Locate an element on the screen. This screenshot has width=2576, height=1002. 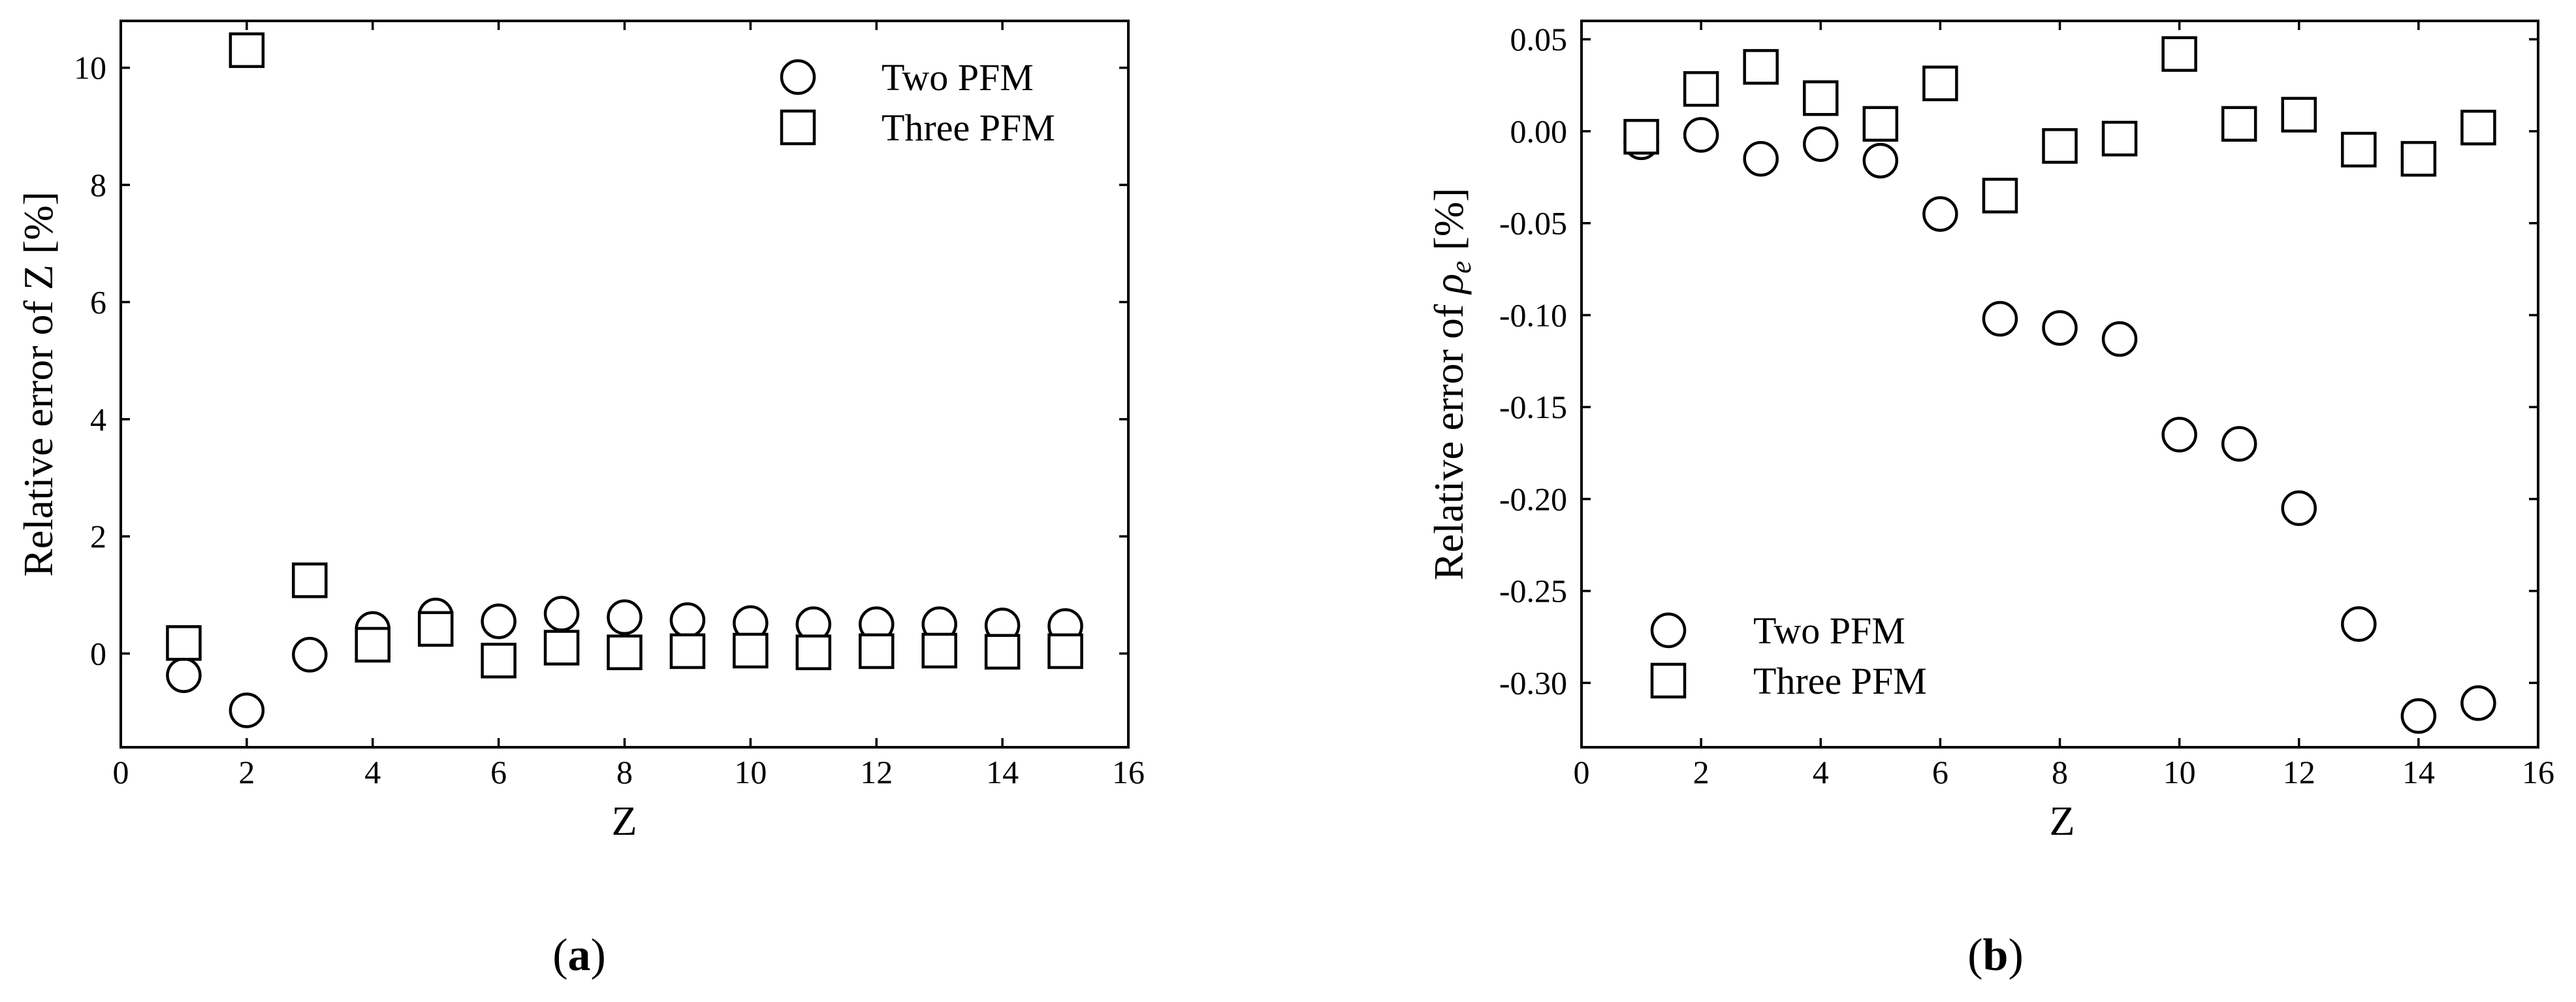
panel-caption-a: (a) is located at coordinates (579, 955).